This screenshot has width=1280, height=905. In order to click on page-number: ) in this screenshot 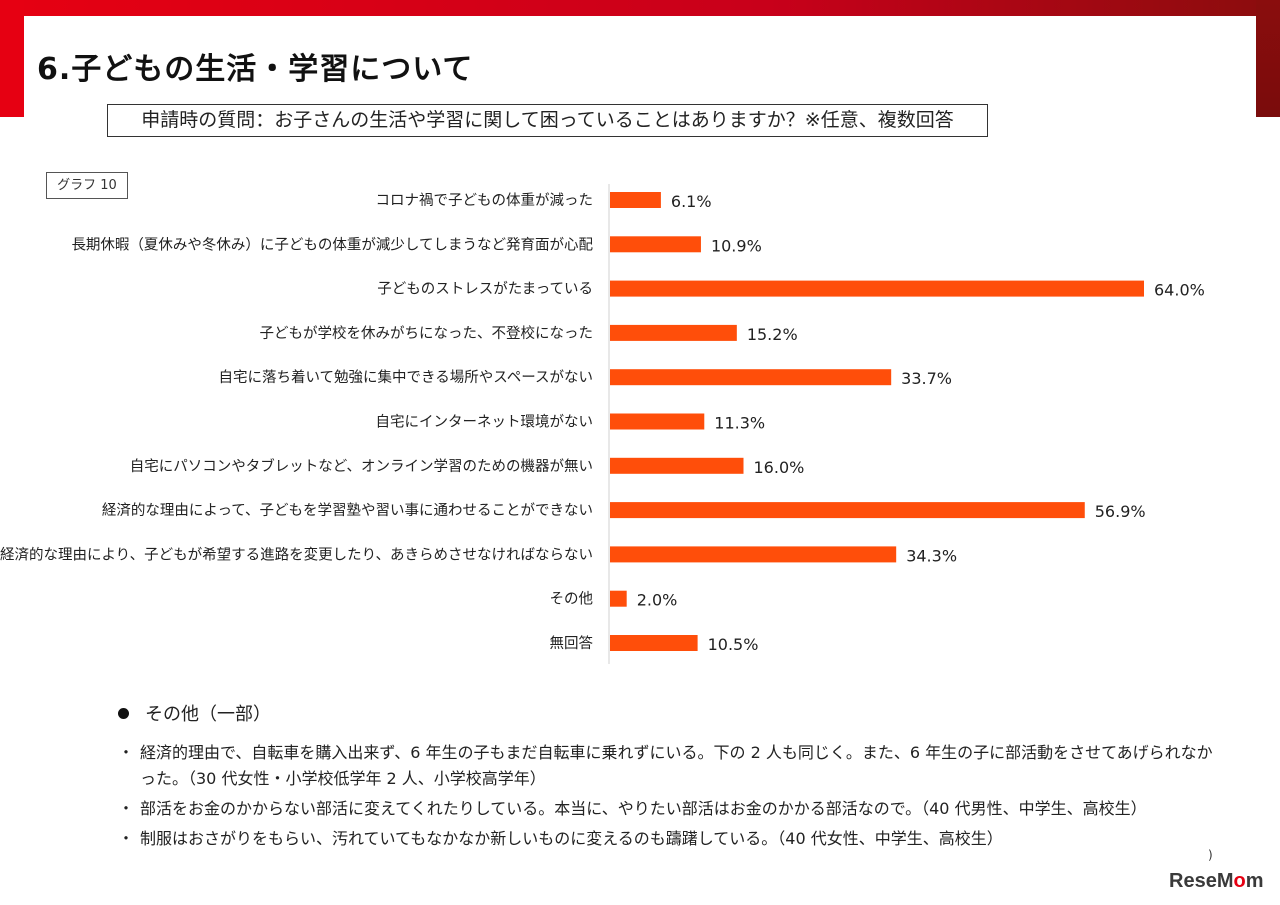, I will do `click(1210, 855)`.